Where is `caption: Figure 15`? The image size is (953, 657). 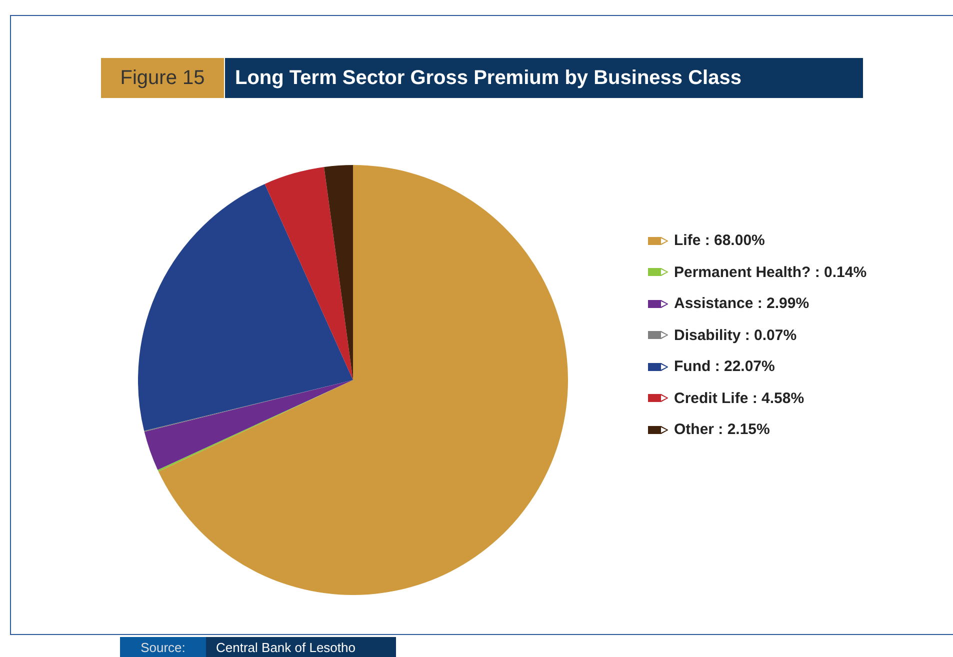
caption: Figure 15 is located at coordinates (162, 78).